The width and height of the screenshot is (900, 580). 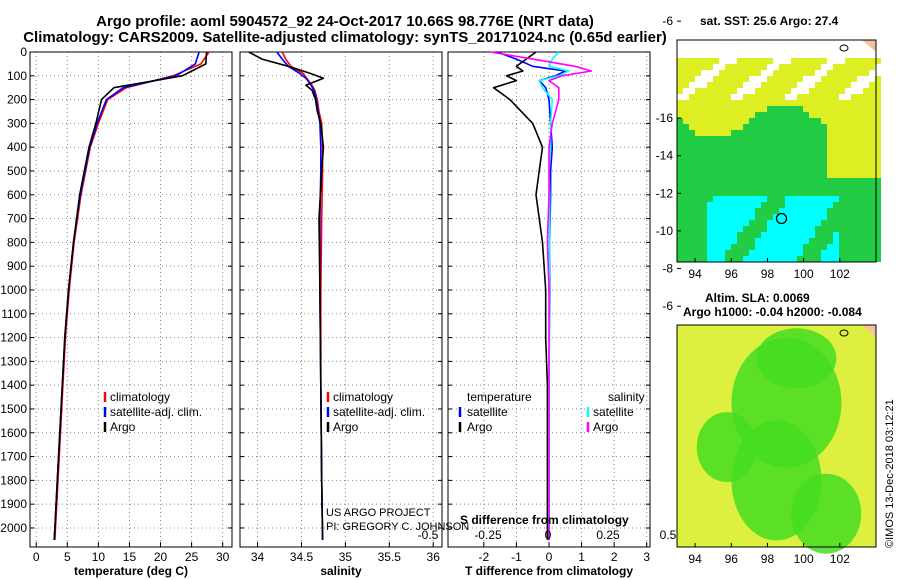 What do you see at coordinates (665, 156) in the screenshot?
I see `lat-tick-label: -14` at bounding box center [665, 156].